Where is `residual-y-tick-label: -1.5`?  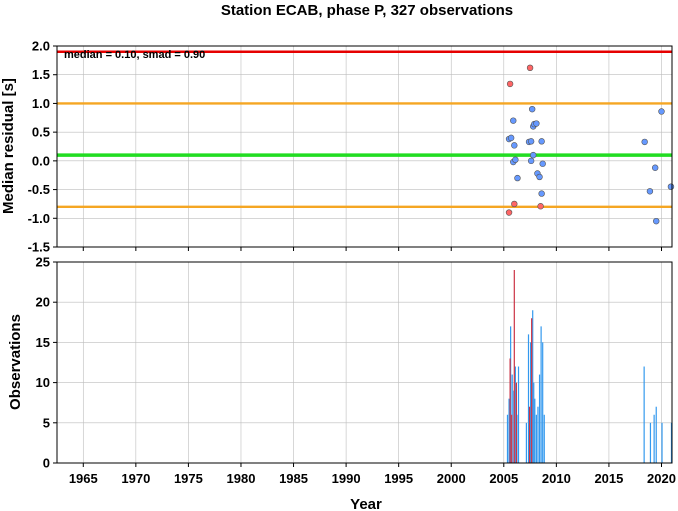 residual-y-tick-label: -1.5 is located at coordinates (39, 247).